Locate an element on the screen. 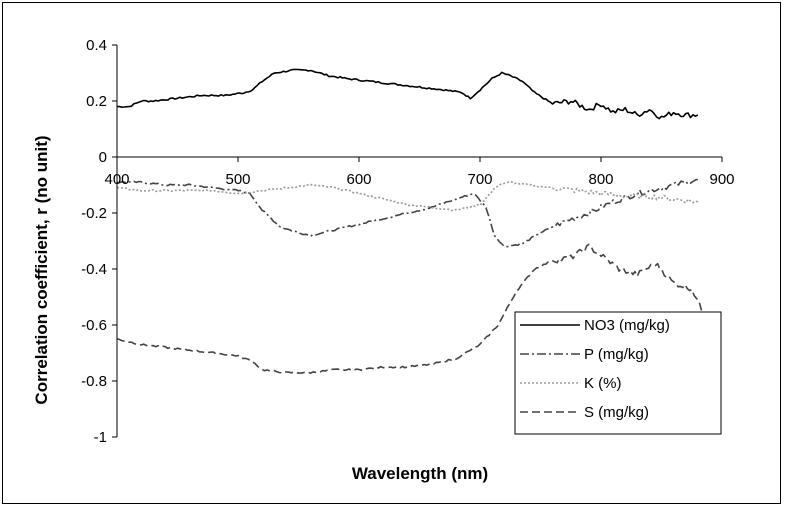 This screenshot has width=785, height=508. x-tick-group: 400 500 600 700 800 900 is located at coordinates (419, 172).